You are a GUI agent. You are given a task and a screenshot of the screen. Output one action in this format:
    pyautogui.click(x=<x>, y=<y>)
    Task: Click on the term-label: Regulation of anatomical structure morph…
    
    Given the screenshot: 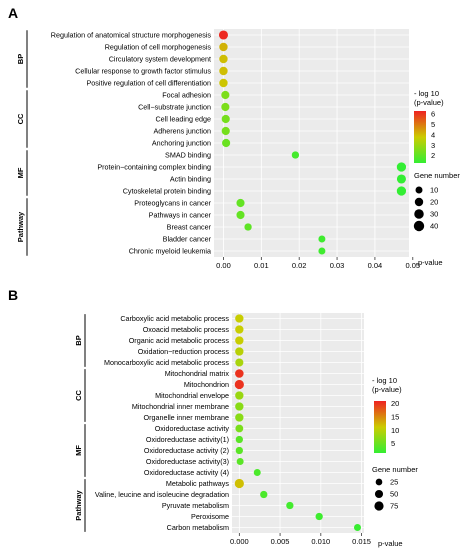 What is the action you would take?
    pyautogui.click(x=131, y=35)
    